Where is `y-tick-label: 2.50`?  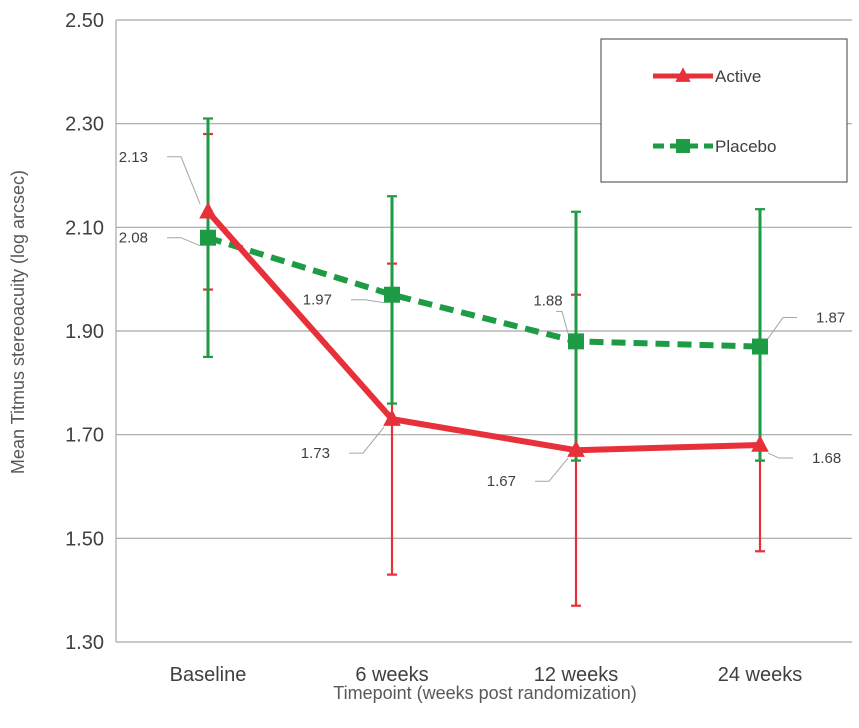 y-tick-label: 2.50 is located at coordinates (84, 21).